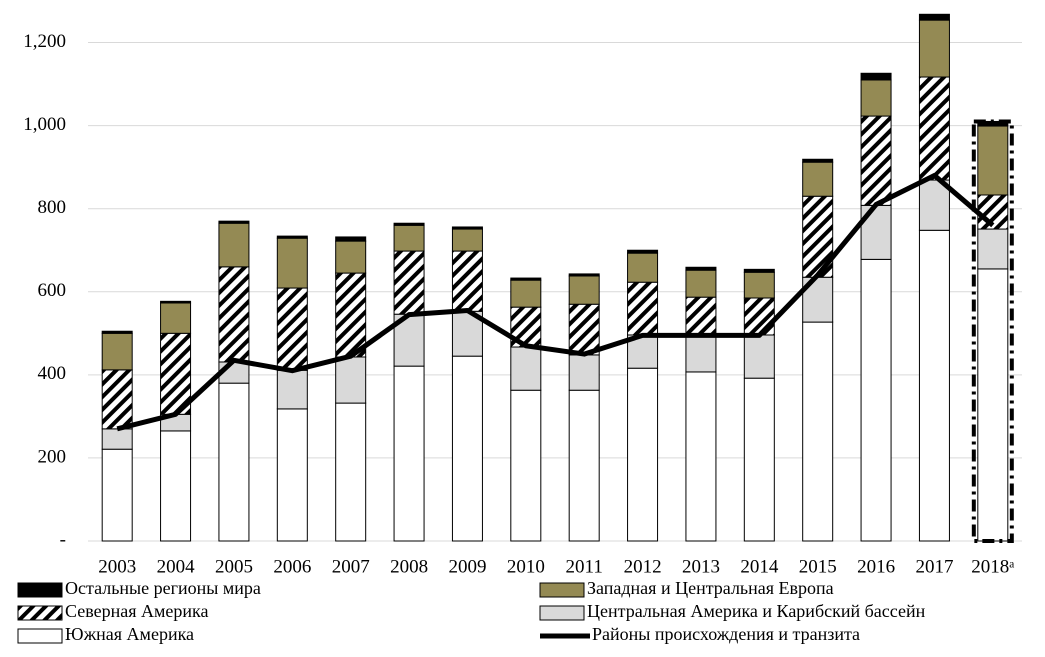 The height and width of the screenshot is (657, 1045). Describe the element at coordinates (52, 290) in the screenshot. I see `y-tick-label: 600` at that location.